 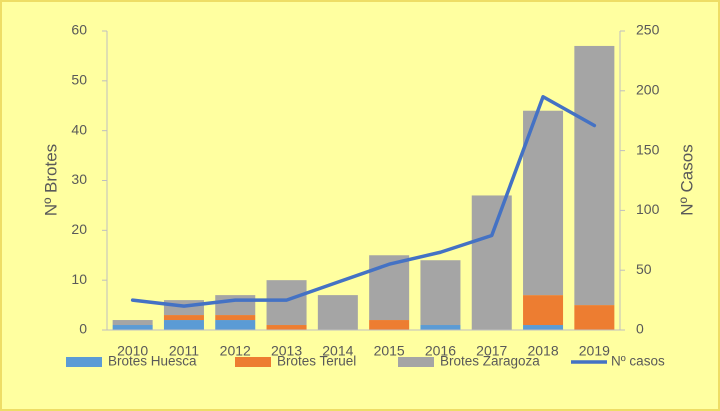 What do you see at coordinates (648, 149) in the screenshot?
I see `y2-tick-label: 150` at bounding box center [648, 149].